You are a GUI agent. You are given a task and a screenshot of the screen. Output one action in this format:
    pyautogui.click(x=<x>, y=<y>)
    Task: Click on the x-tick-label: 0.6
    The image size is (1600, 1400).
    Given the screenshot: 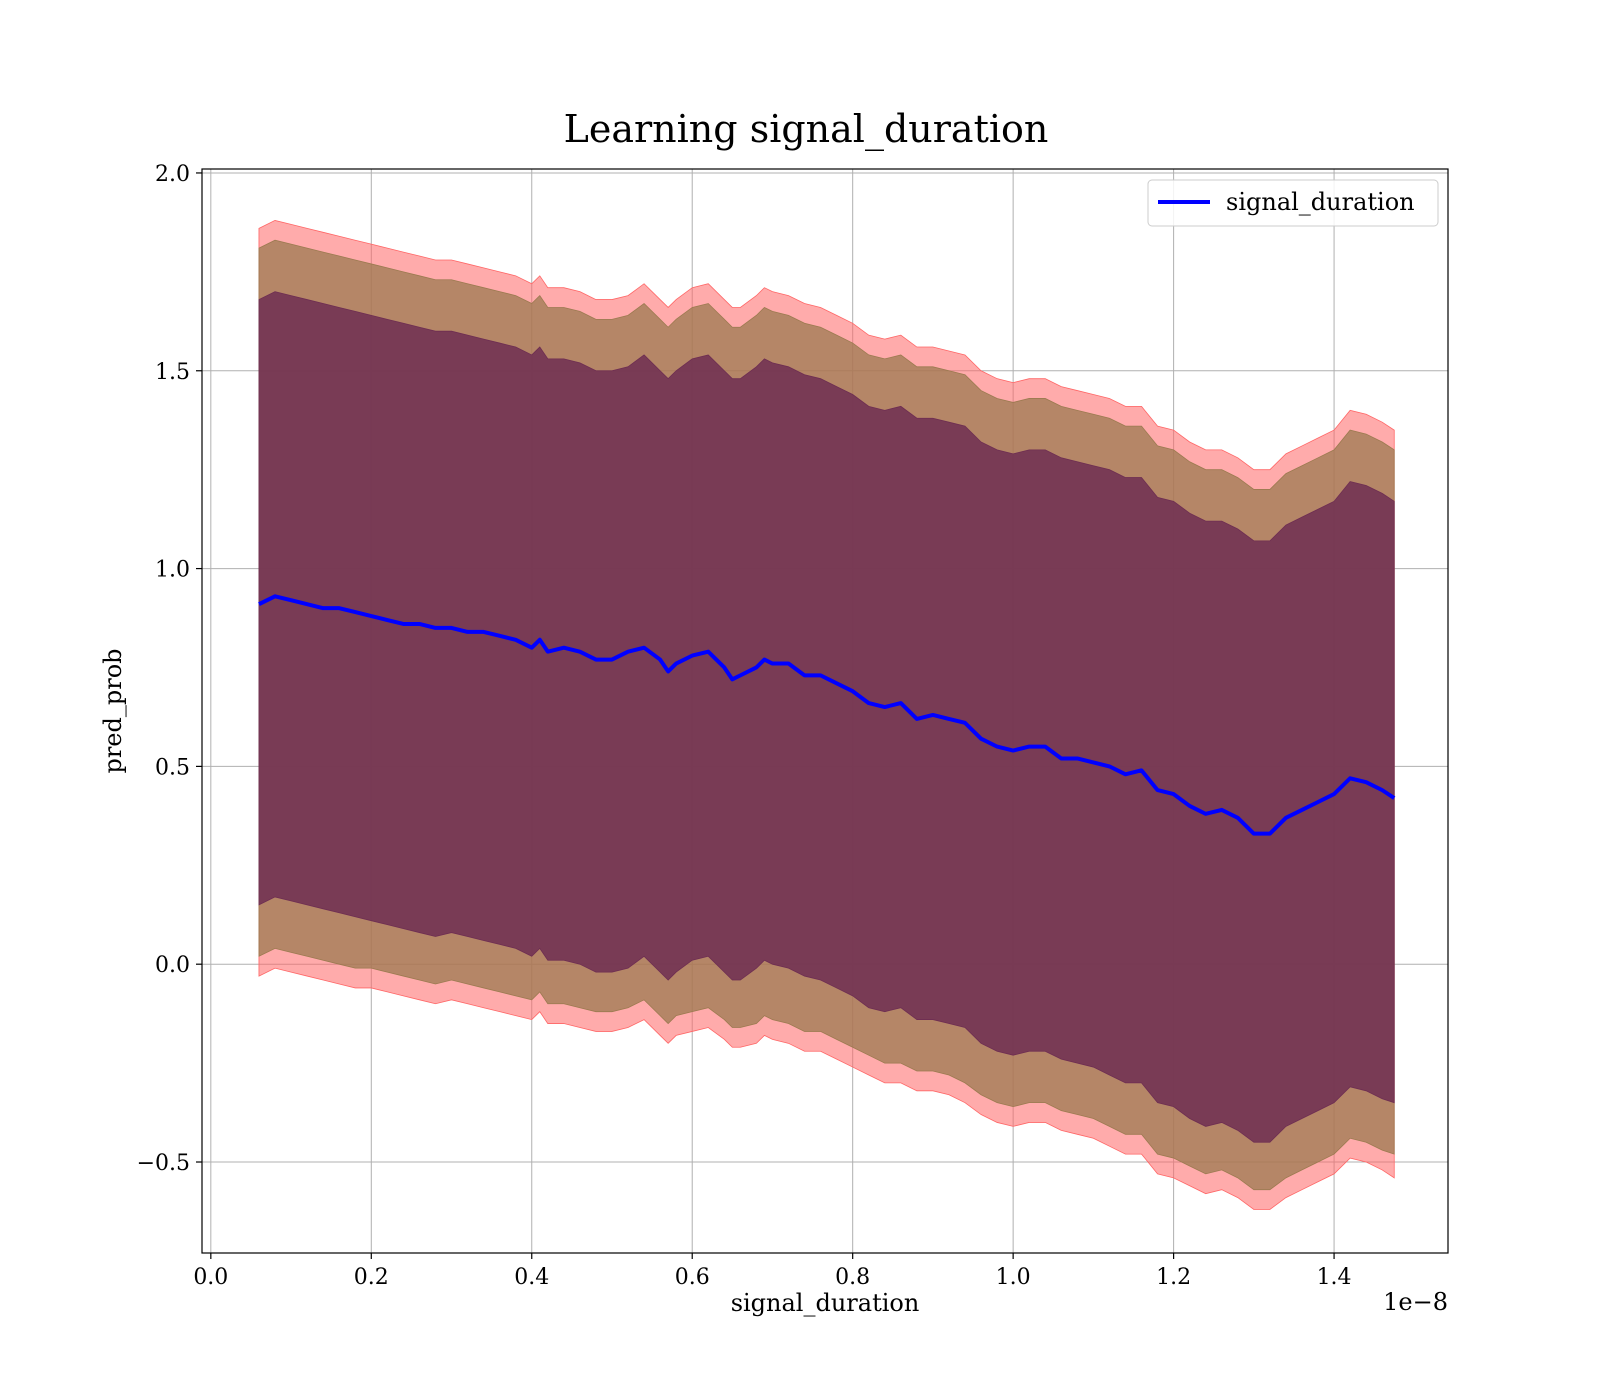 What is the action you would take?
    pyautogui.click(x=692, y=1277)
    